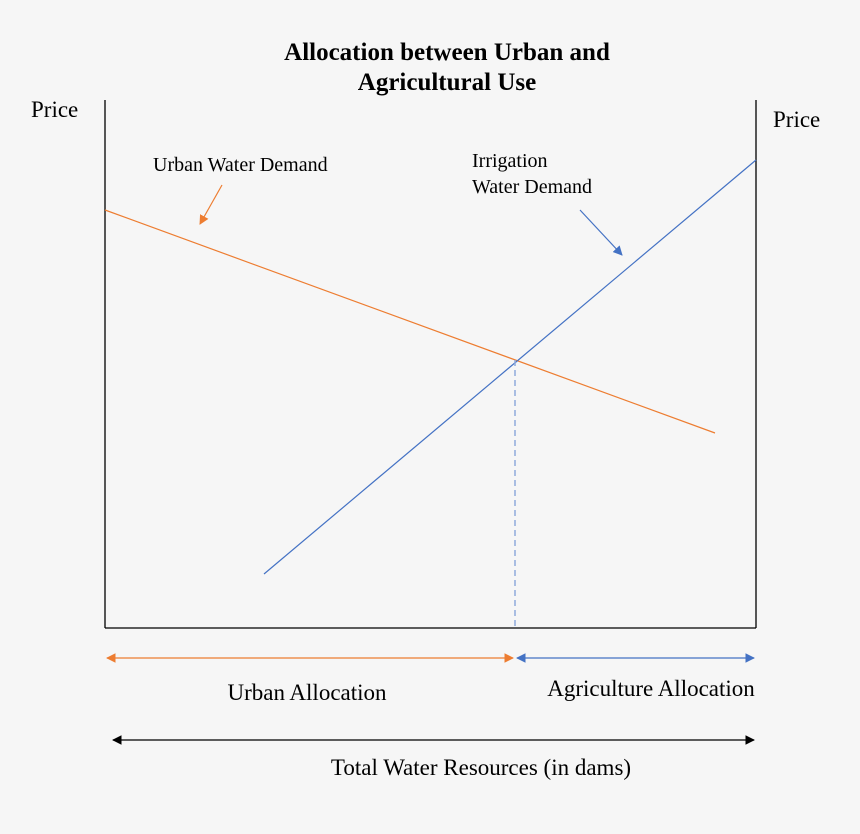 The image size is (860, 834). Describe the element at coordinates (240, 165) in the screenshot. I see `urban-demand-label: Urban Water Demand` at that location.